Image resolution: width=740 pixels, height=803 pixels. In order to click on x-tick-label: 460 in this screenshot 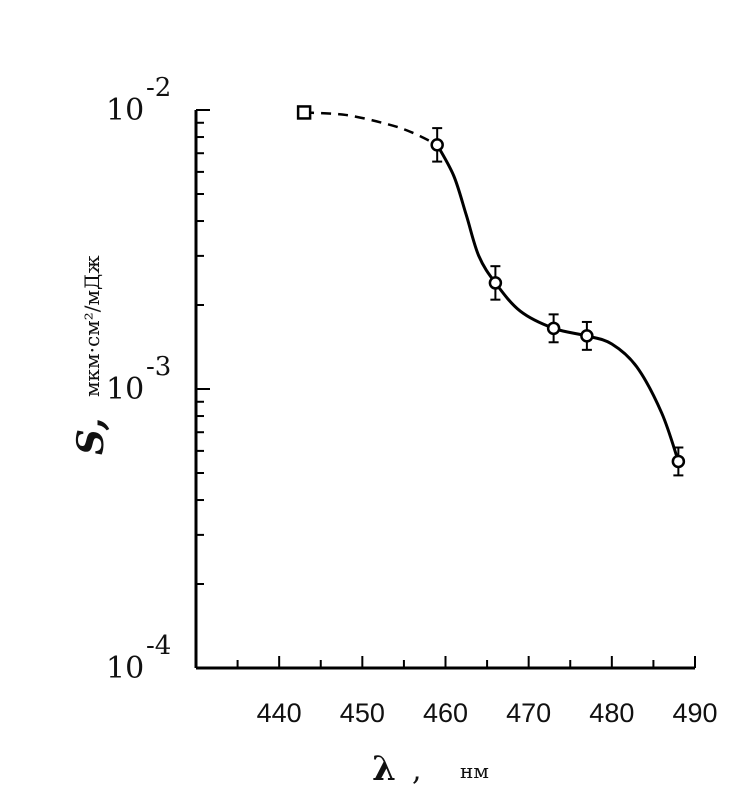, I will do `click(445, 713)`.